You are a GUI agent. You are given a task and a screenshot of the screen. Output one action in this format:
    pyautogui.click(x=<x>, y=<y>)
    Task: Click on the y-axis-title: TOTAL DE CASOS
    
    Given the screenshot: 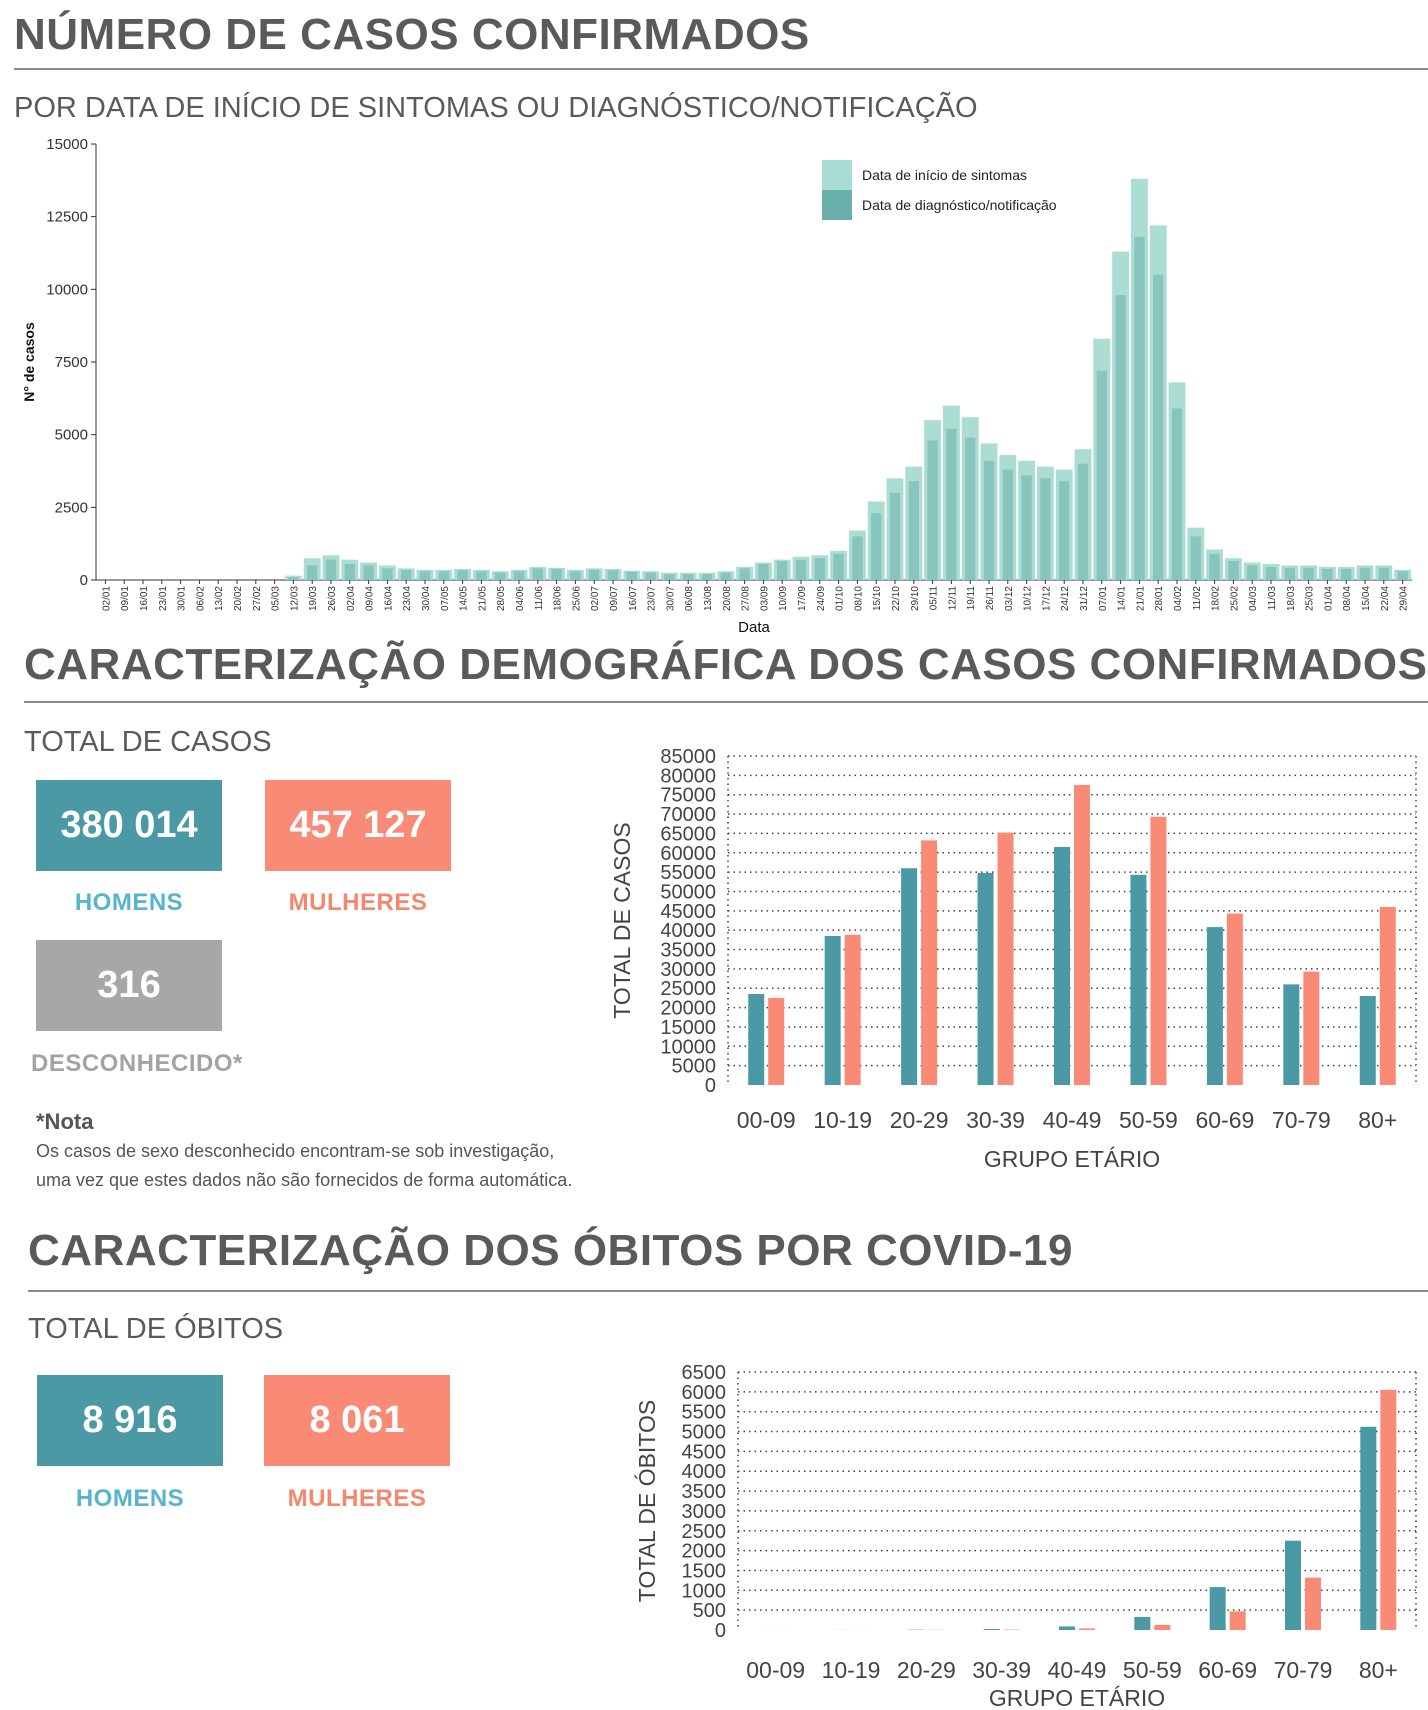 What is the action you would take?
    pyautogui.click(x=622, y=920)
    